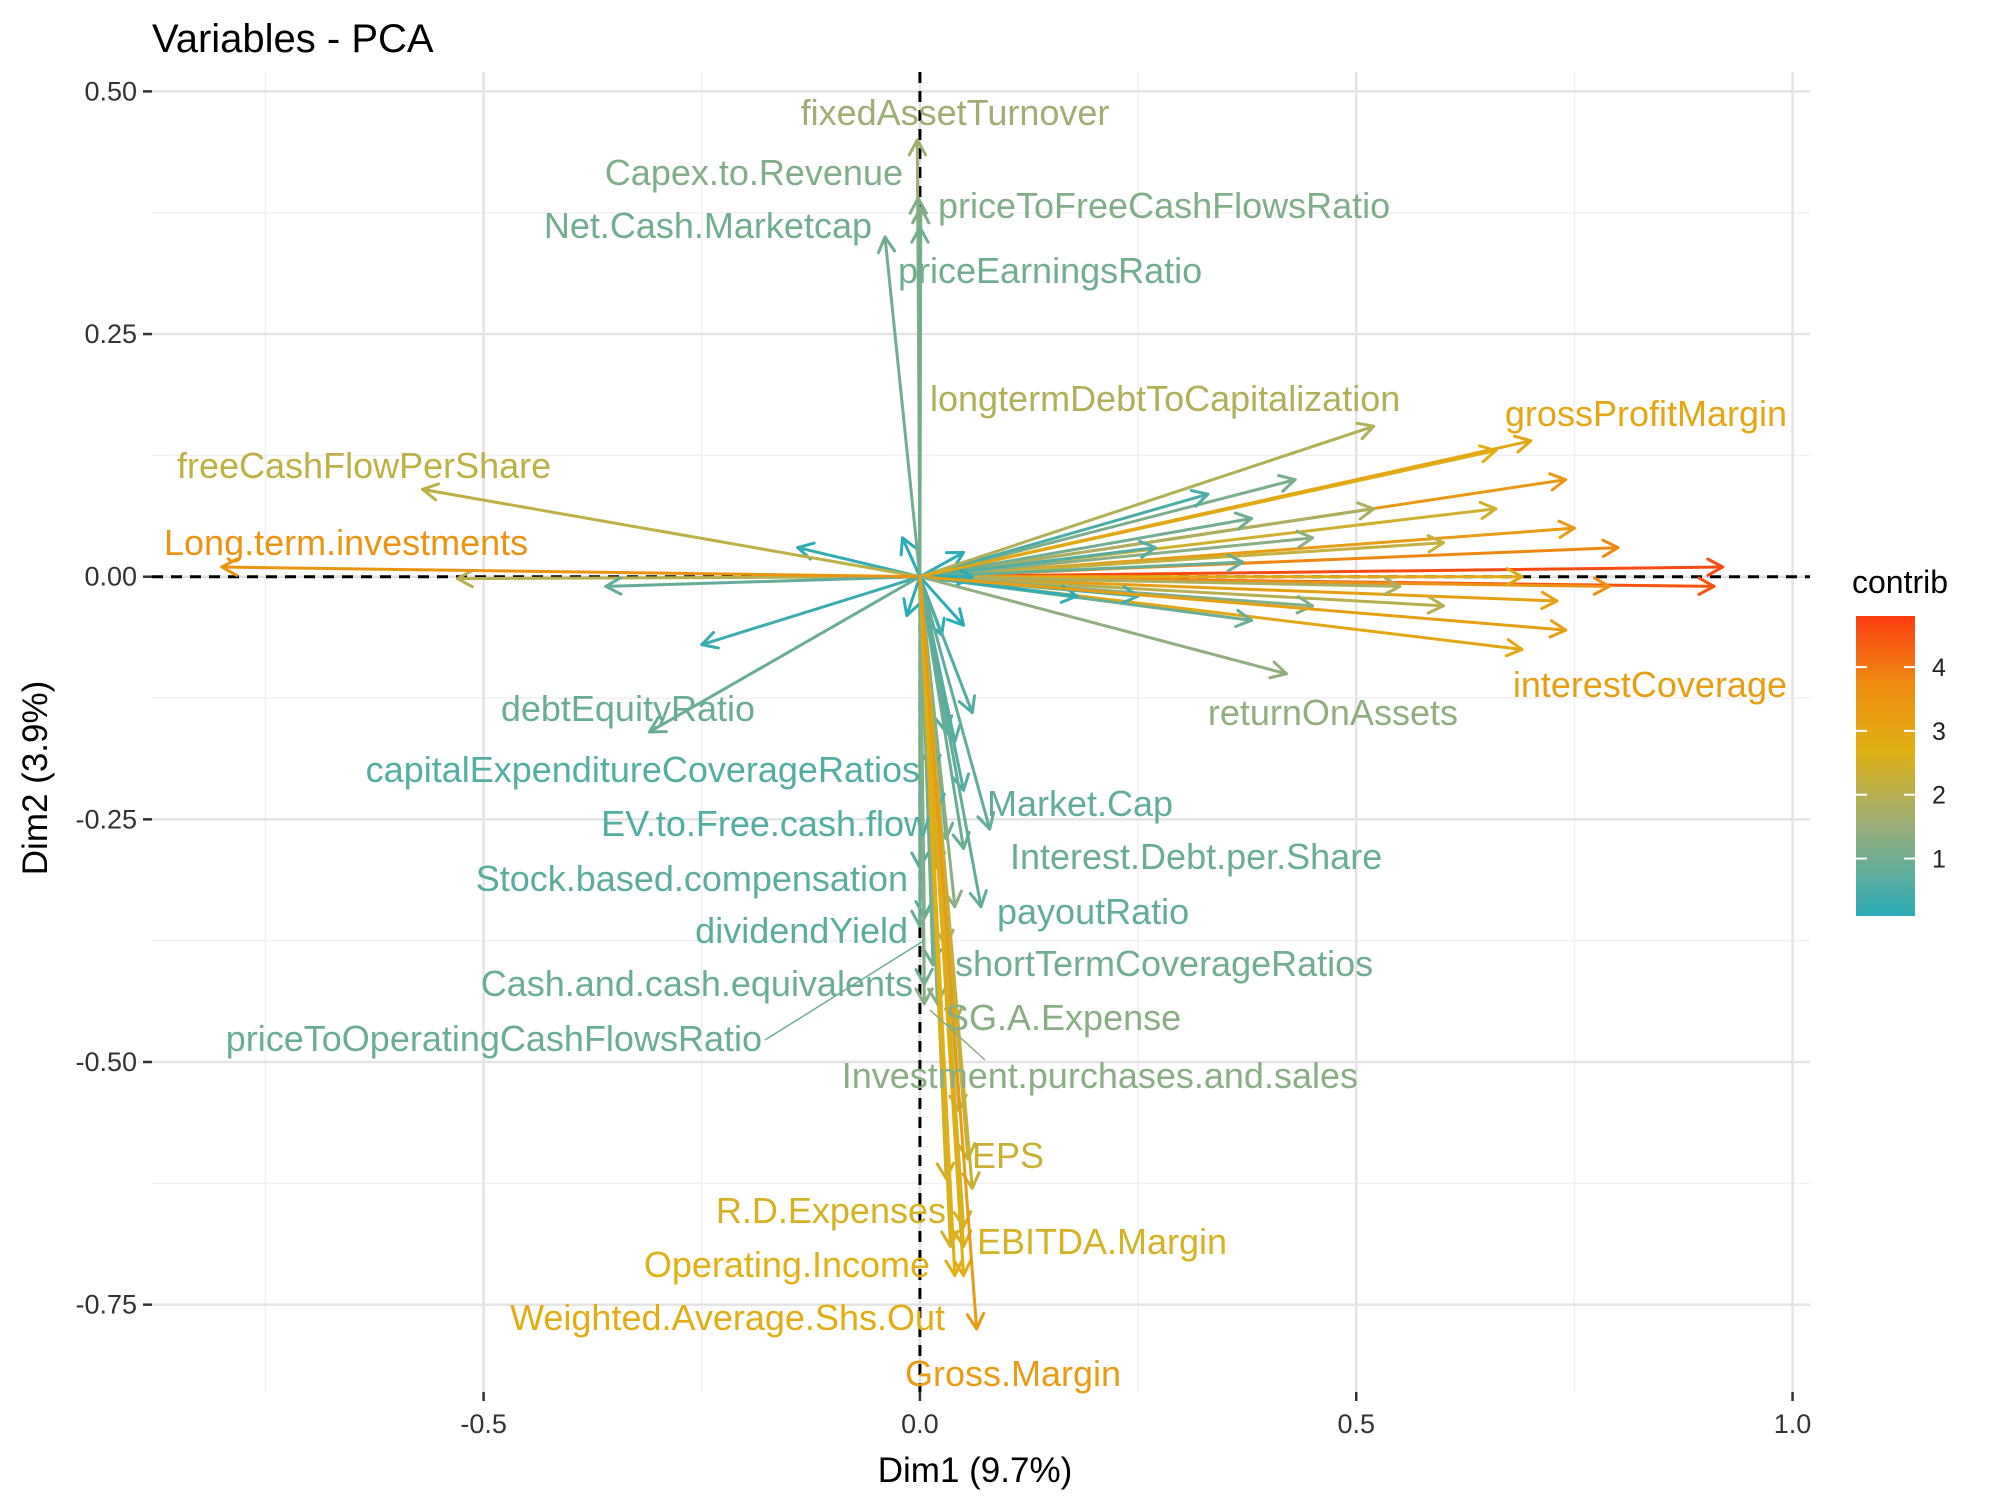  Describe the element at coordinates (106, 1305) in the screenshot. I see `y-tick-label: -0.75` at that location.